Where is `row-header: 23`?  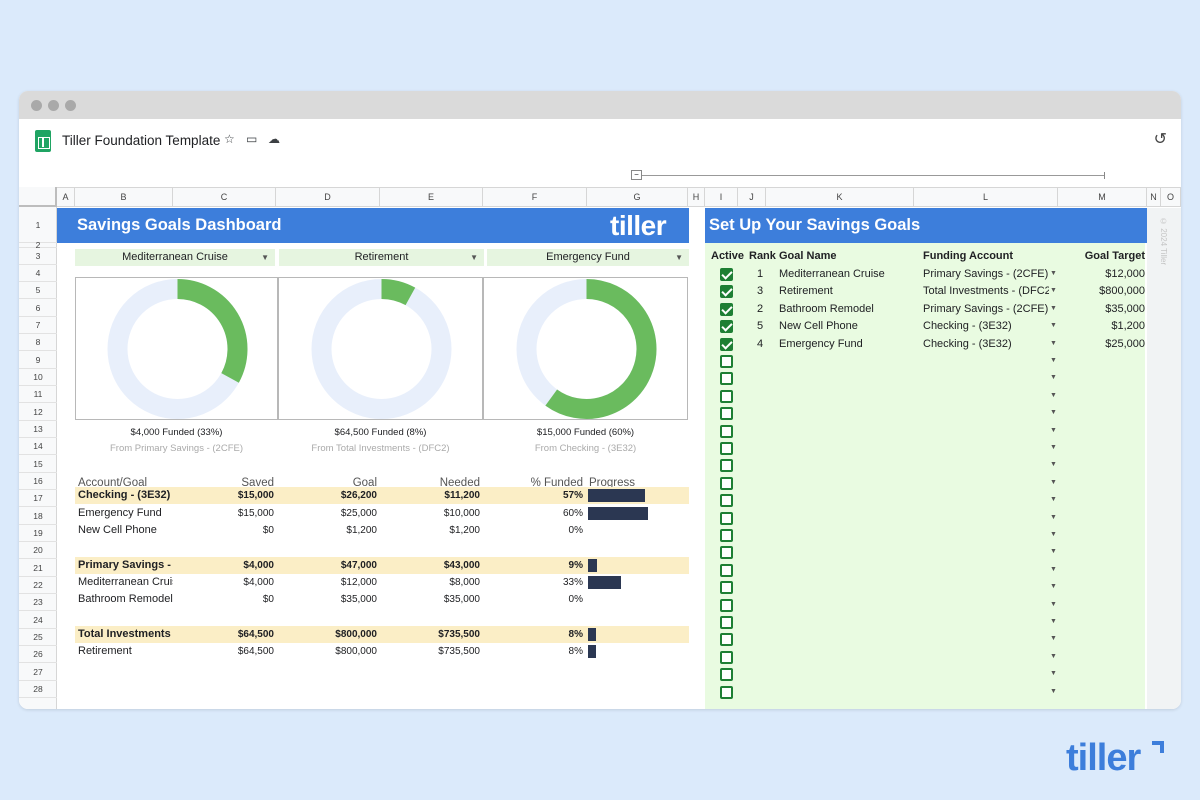 row-header: 23 is located at coordinates (38, 602).